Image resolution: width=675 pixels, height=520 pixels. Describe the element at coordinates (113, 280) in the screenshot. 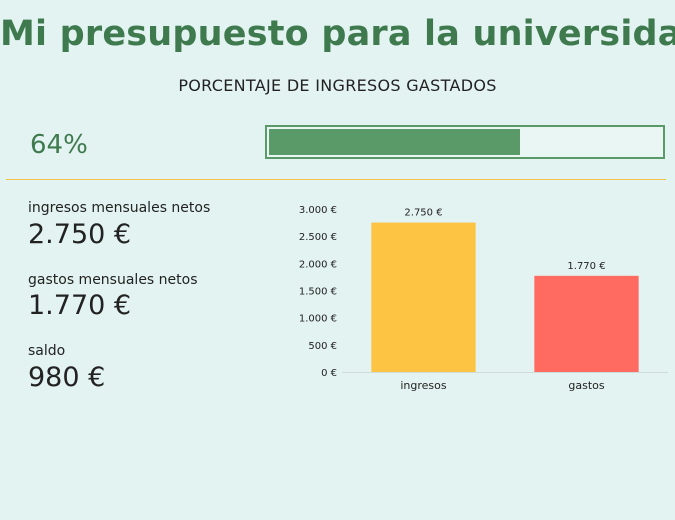

I see `expenses-label: gastos mensuales netos` at that location.